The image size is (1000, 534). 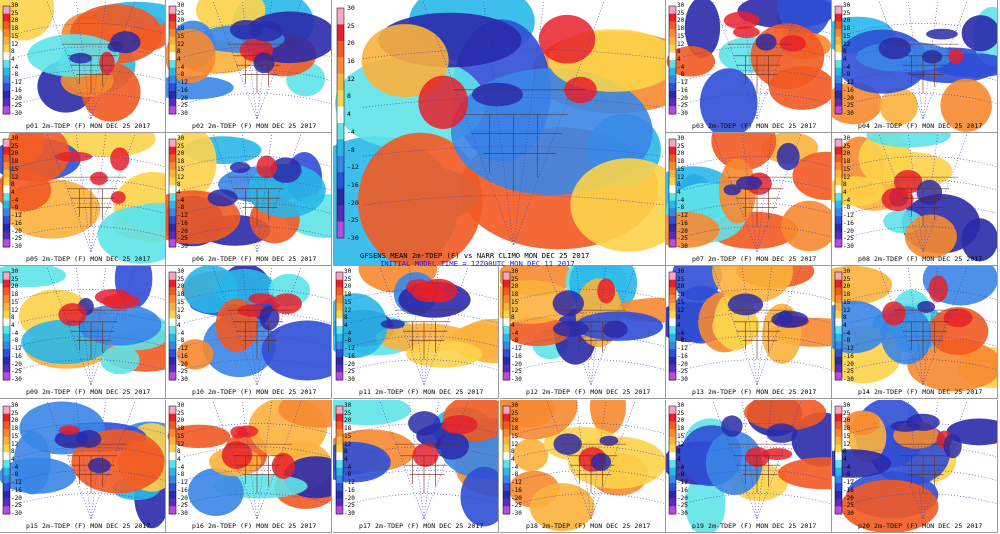 What do you see at coordinates (845, 192) in the screenshot?
I see `colorbar-tick-label: 4` at bounding box center [845, 192].